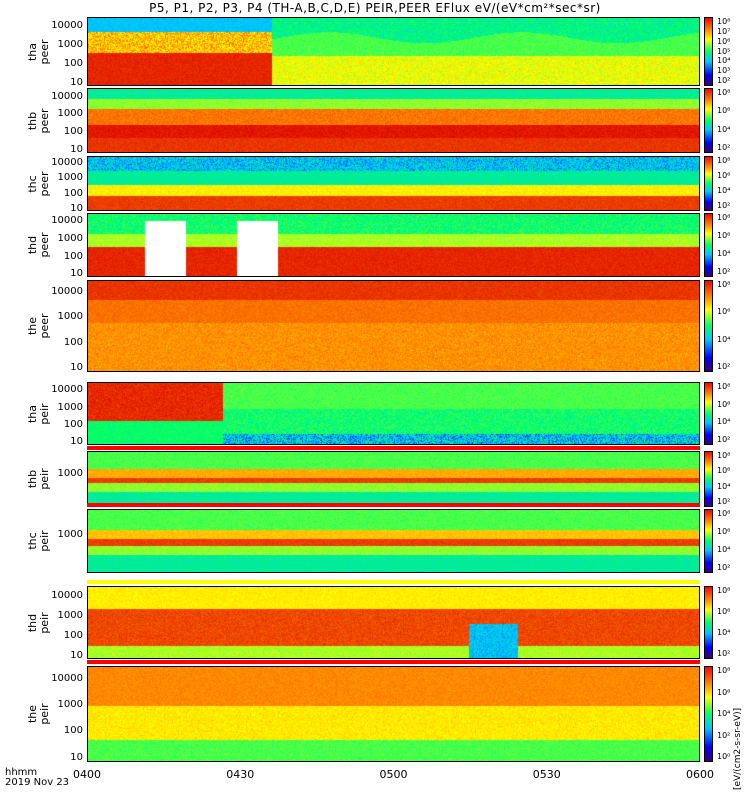  What do you see at coordinates (21, 772) in the screenshot?
I see `x-axis-format-label: hhmm` at bounding box center [21, 772].